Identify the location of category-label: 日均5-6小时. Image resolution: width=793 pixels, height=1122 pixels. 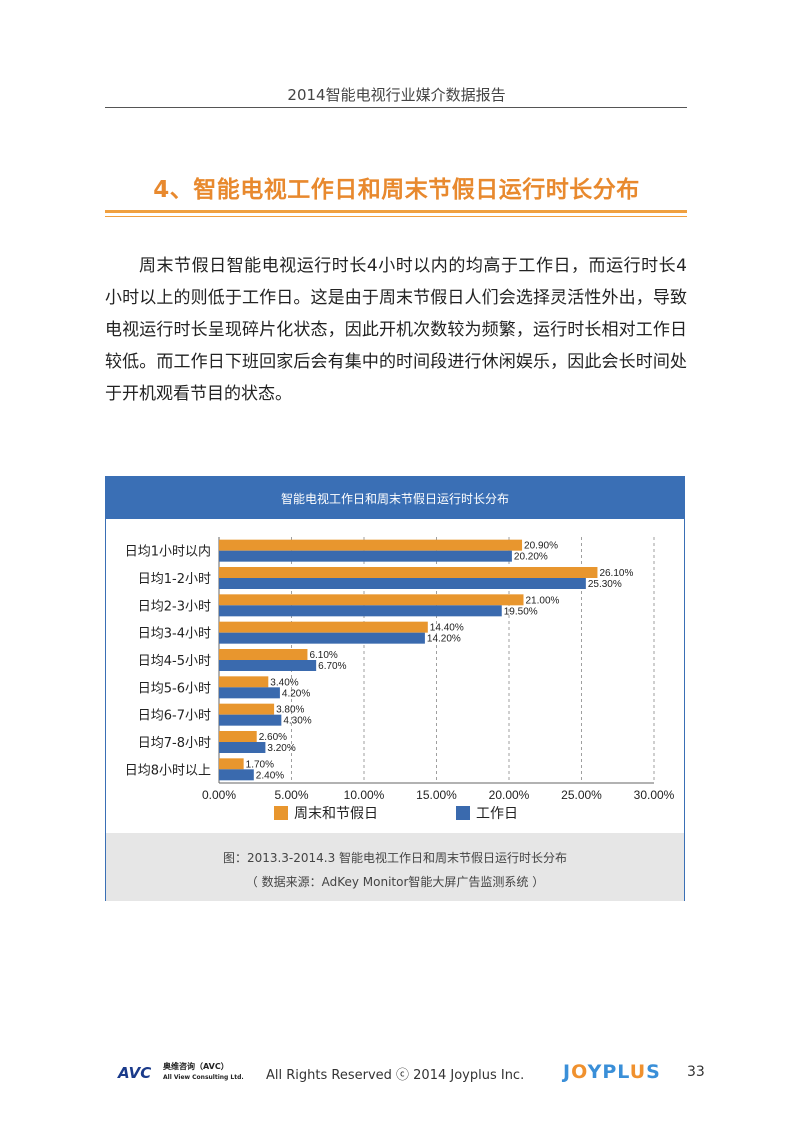
(174, 688).